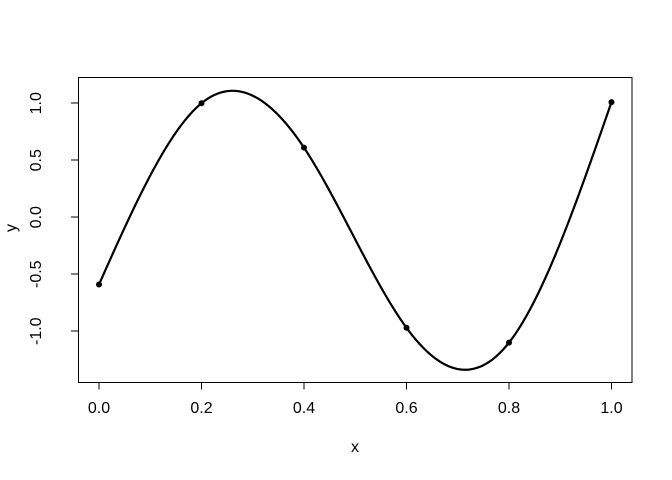  What do you see at coordinates (11, 228) in the screenshot?
I see `y-axis-title: y` at bounding box center [11, 228].